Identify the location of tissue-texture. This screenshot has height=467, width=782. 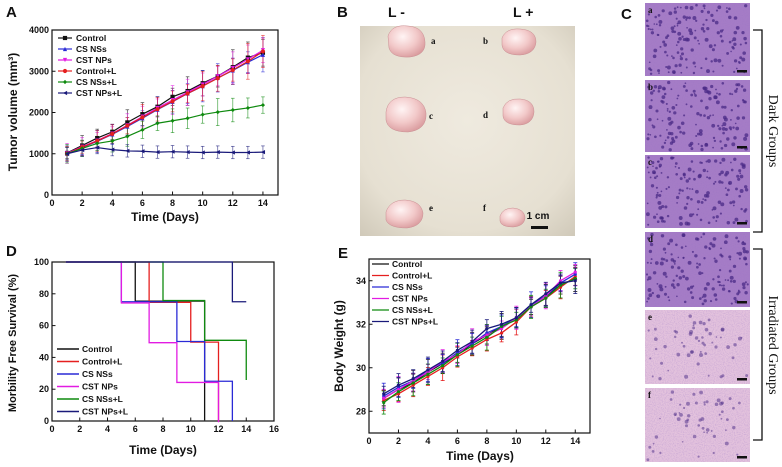
(697, 347).